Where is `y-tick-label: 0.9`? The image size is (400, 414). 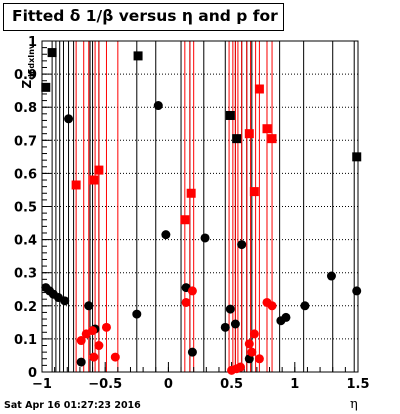 y-tick-label: 0.9 is located at coordinates (25, 75).